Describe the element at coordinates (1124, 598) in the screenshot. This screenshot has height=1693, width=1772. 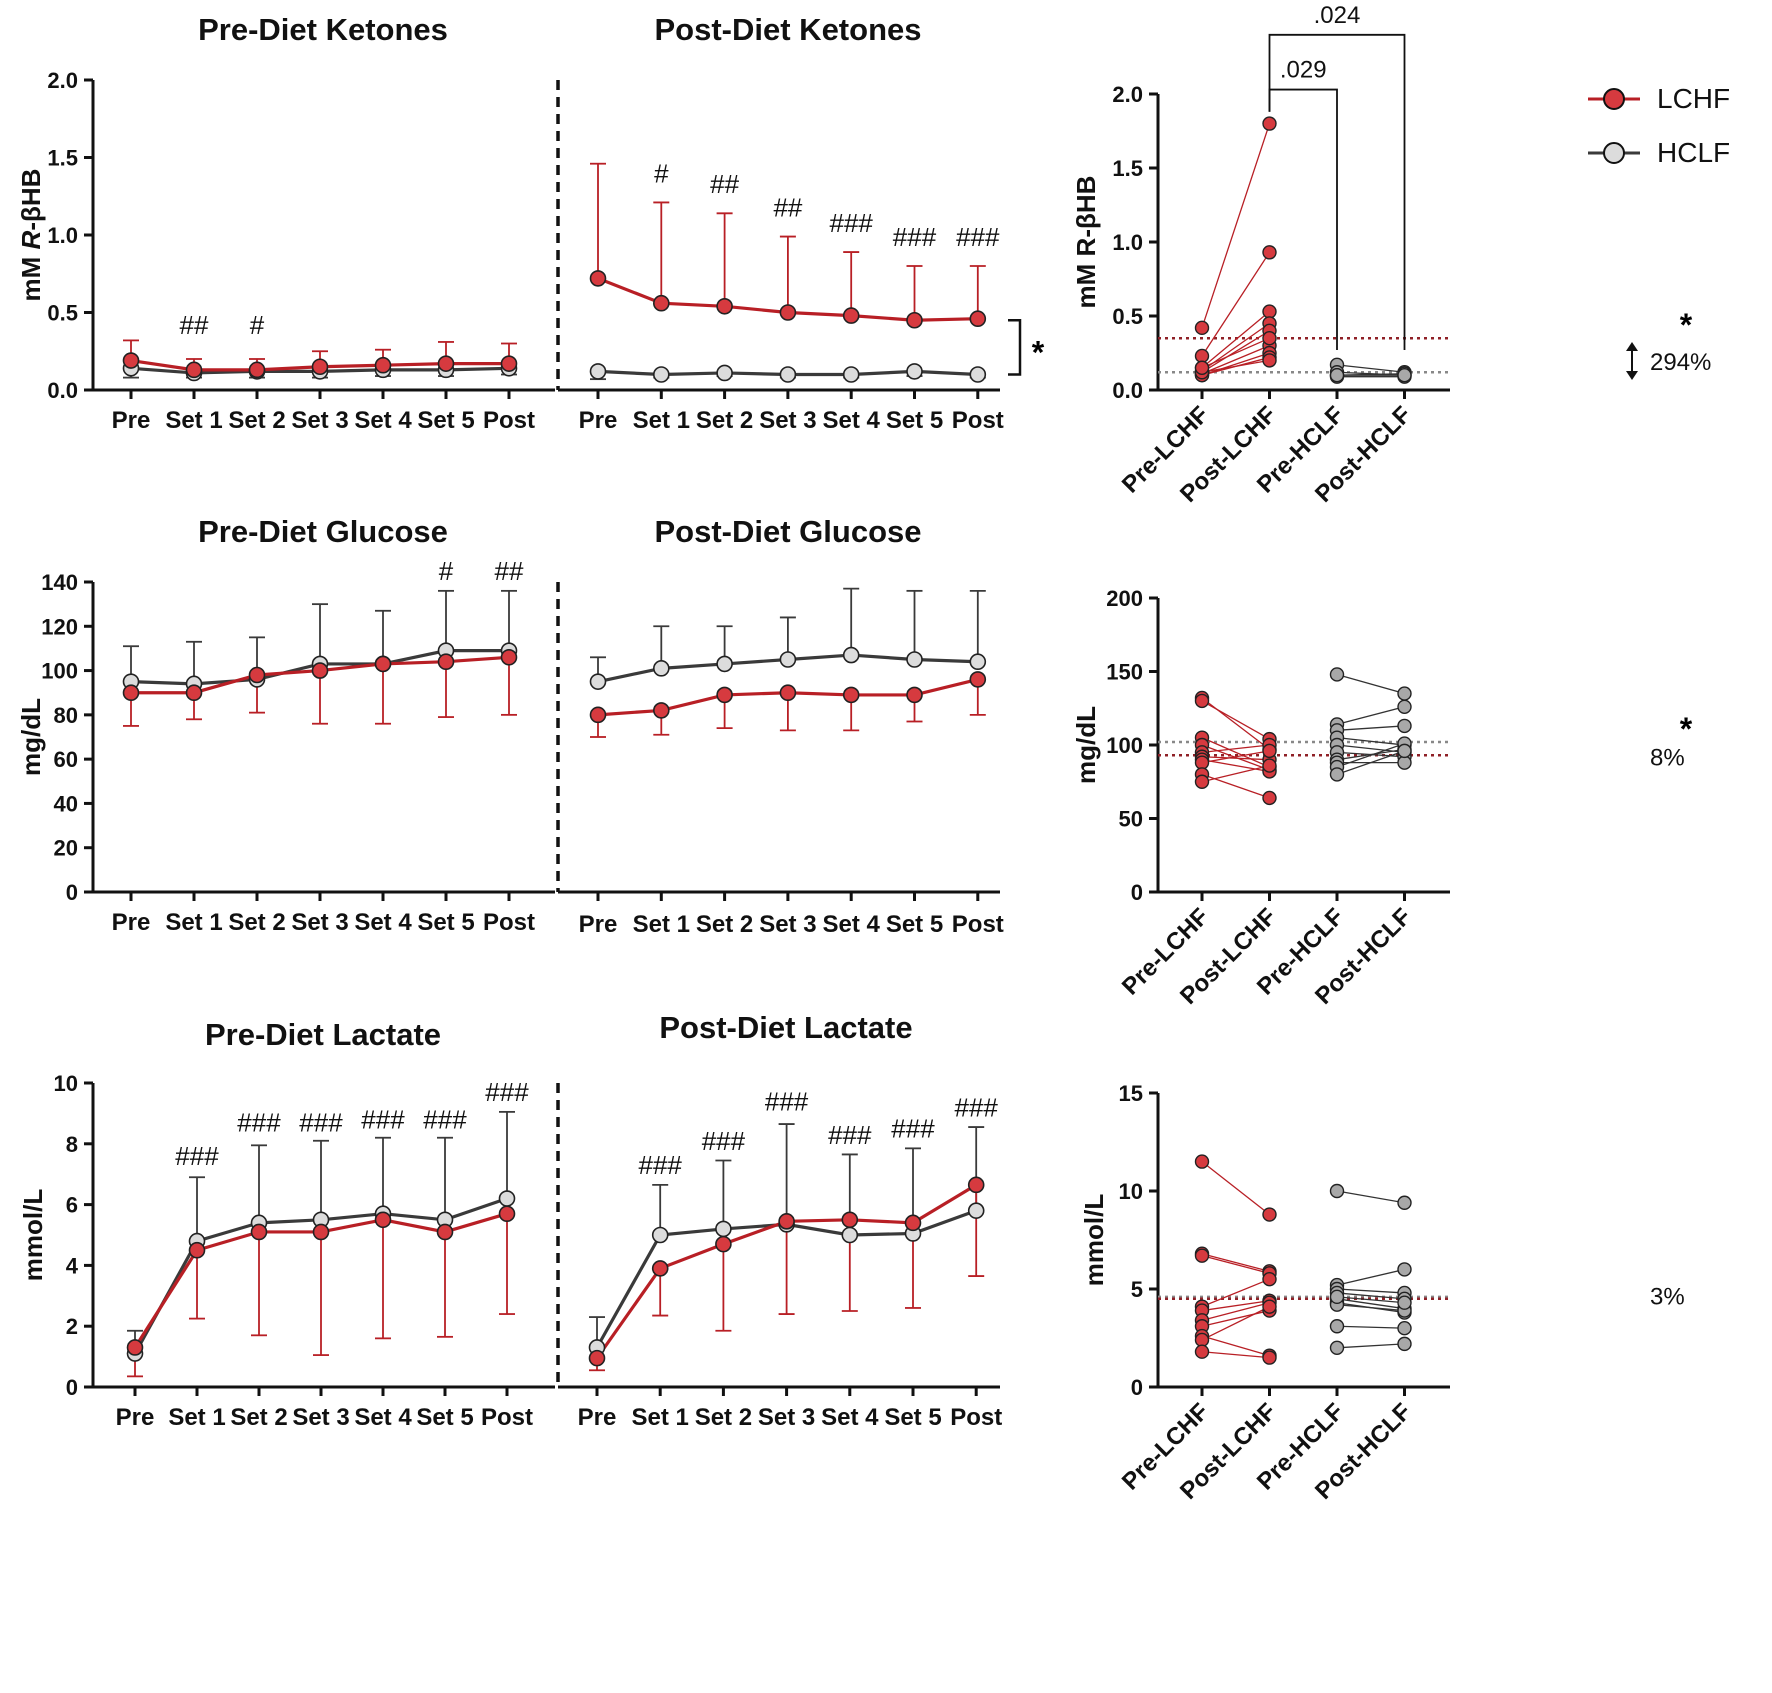
I see `y-tick-label: 200` at that location.